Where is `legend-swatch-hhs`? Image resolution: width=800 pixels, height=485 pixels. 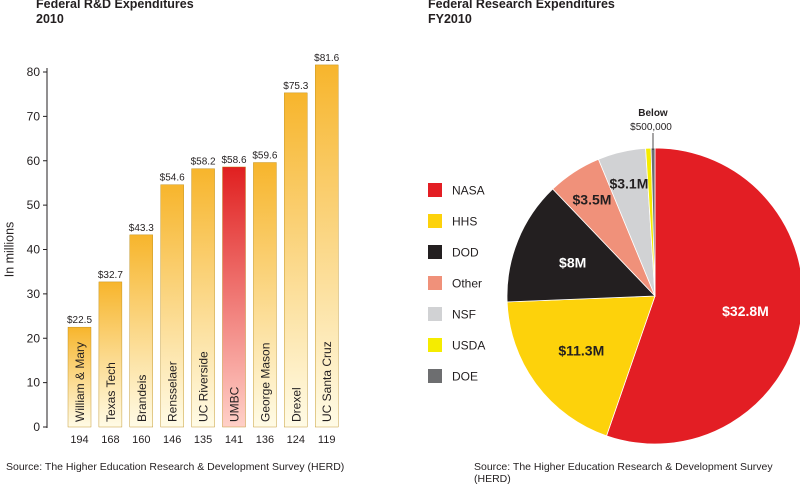
legend-swatch-hhs is located at coordinates (435, 221).